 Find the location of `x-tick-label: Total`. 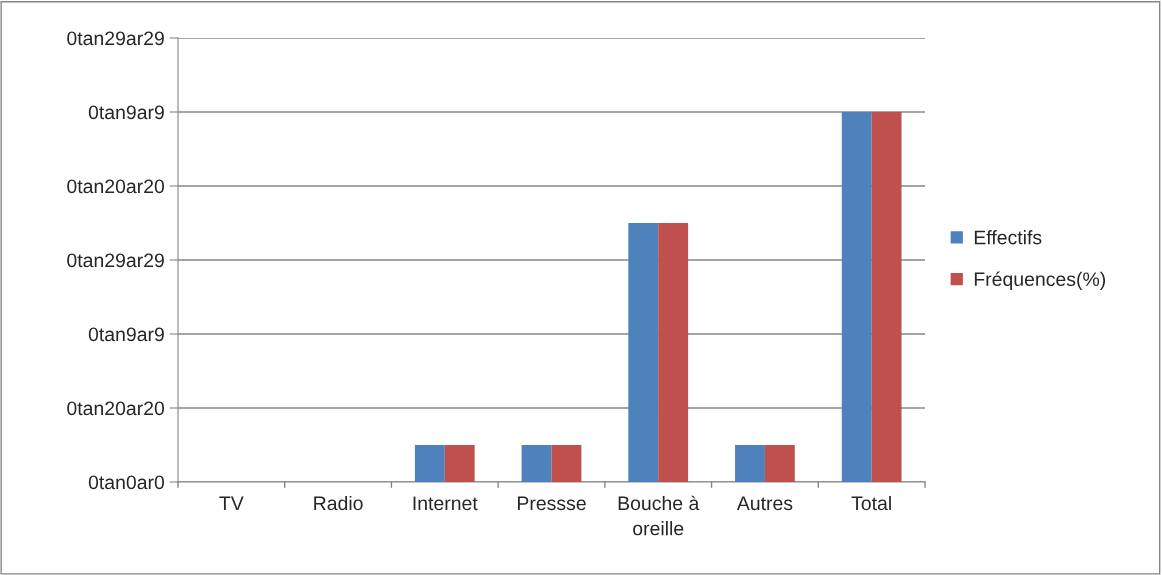

x-tick-label: Total is located at coordinates (871, 503).